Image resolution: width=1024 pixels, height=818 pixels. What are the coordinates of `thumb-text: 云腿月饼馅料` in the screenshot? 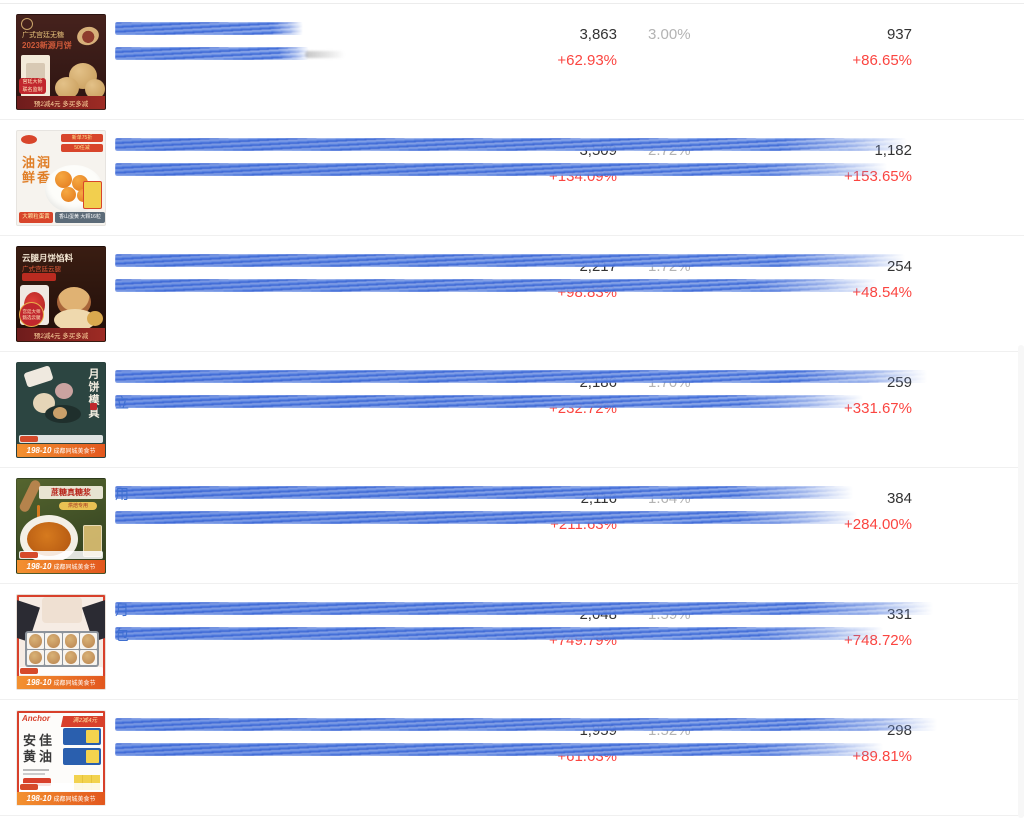 It's located at (48, 258).